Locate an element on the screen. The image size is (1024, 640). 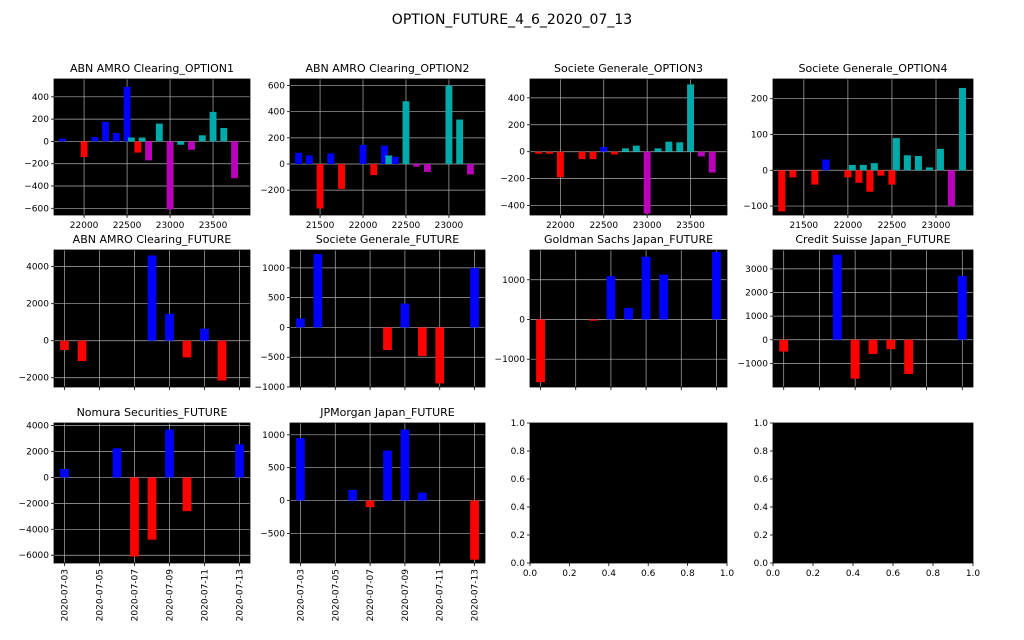
x-tick-label: 0.6 is located at coordinates (893, 574).